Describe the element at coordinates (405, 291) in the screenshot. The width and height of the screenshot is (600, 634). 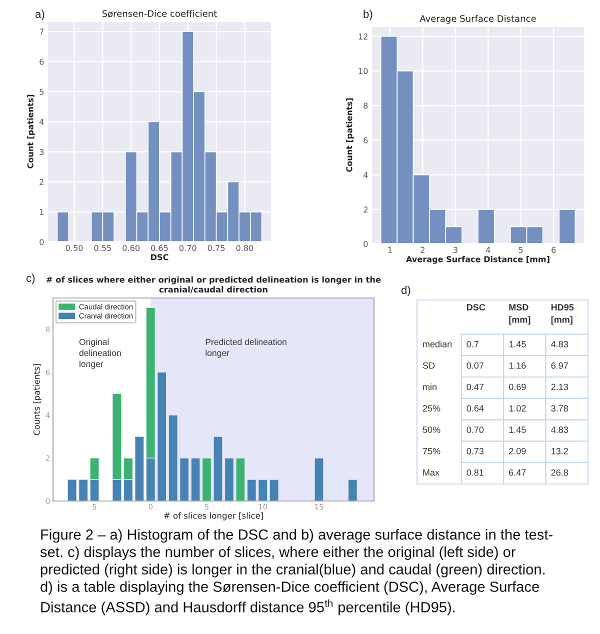
I see `text: d)` at that location.